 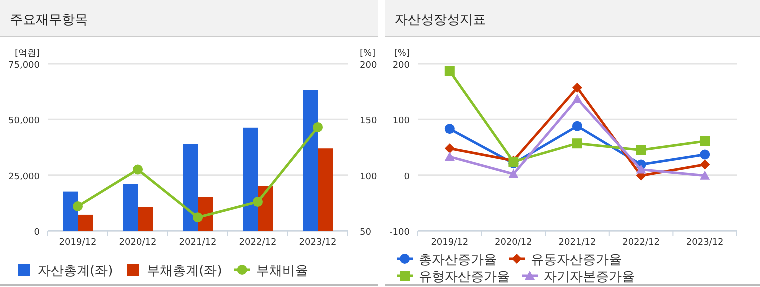 What do you see at coordinates (24, 66) in the screenshot?
I see `y-tick-label: 75,000` at bounding box center [24, 66].